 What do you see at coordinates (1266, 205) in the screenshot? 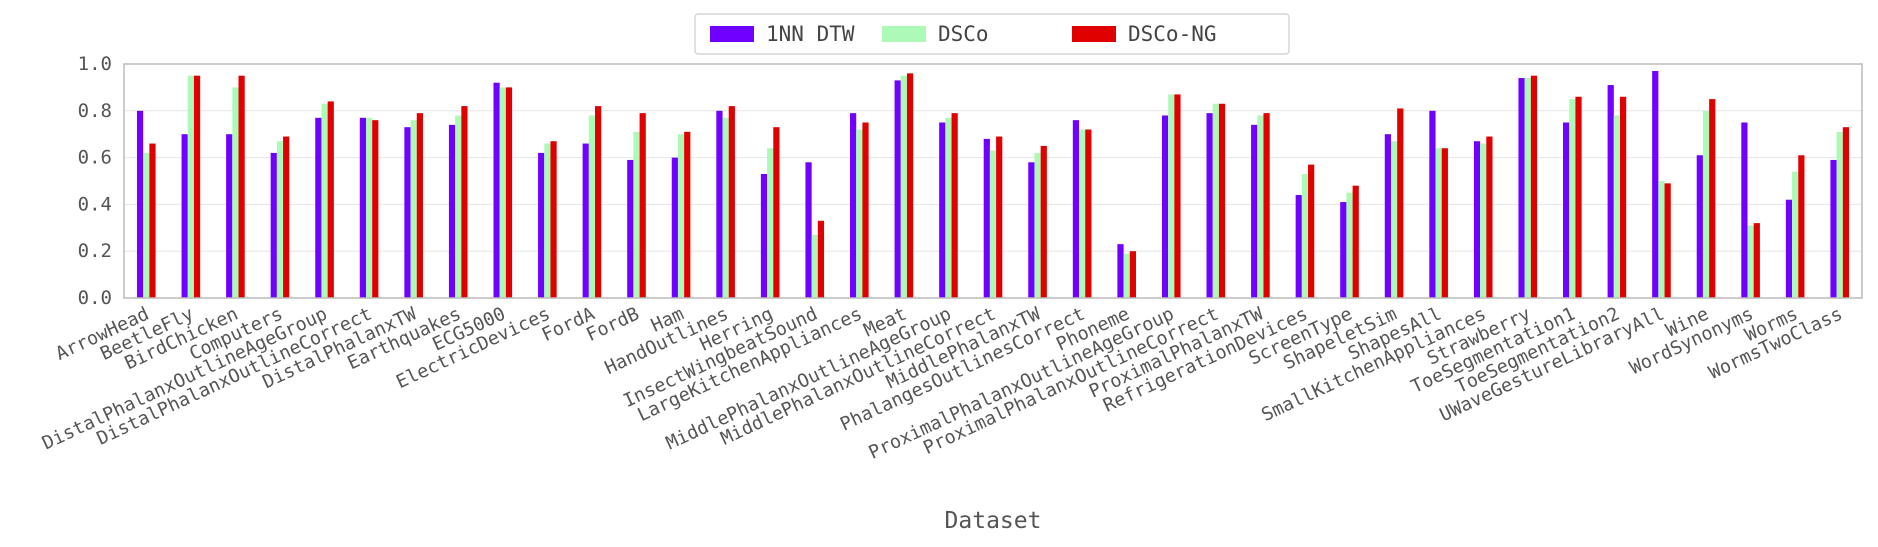
I see `bar-dsco-ng-proximalphalanxtw` at bounding box center [1266, 205].